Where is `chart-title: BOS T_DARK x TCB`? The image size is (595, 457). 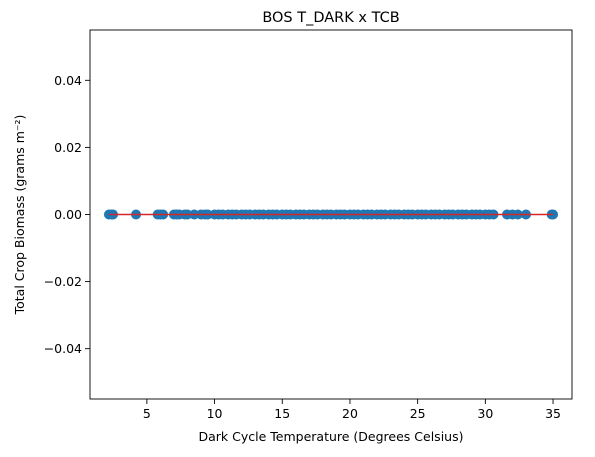
chart-title: BOS T_DARK x TCB is located at coordinates (330, 18).